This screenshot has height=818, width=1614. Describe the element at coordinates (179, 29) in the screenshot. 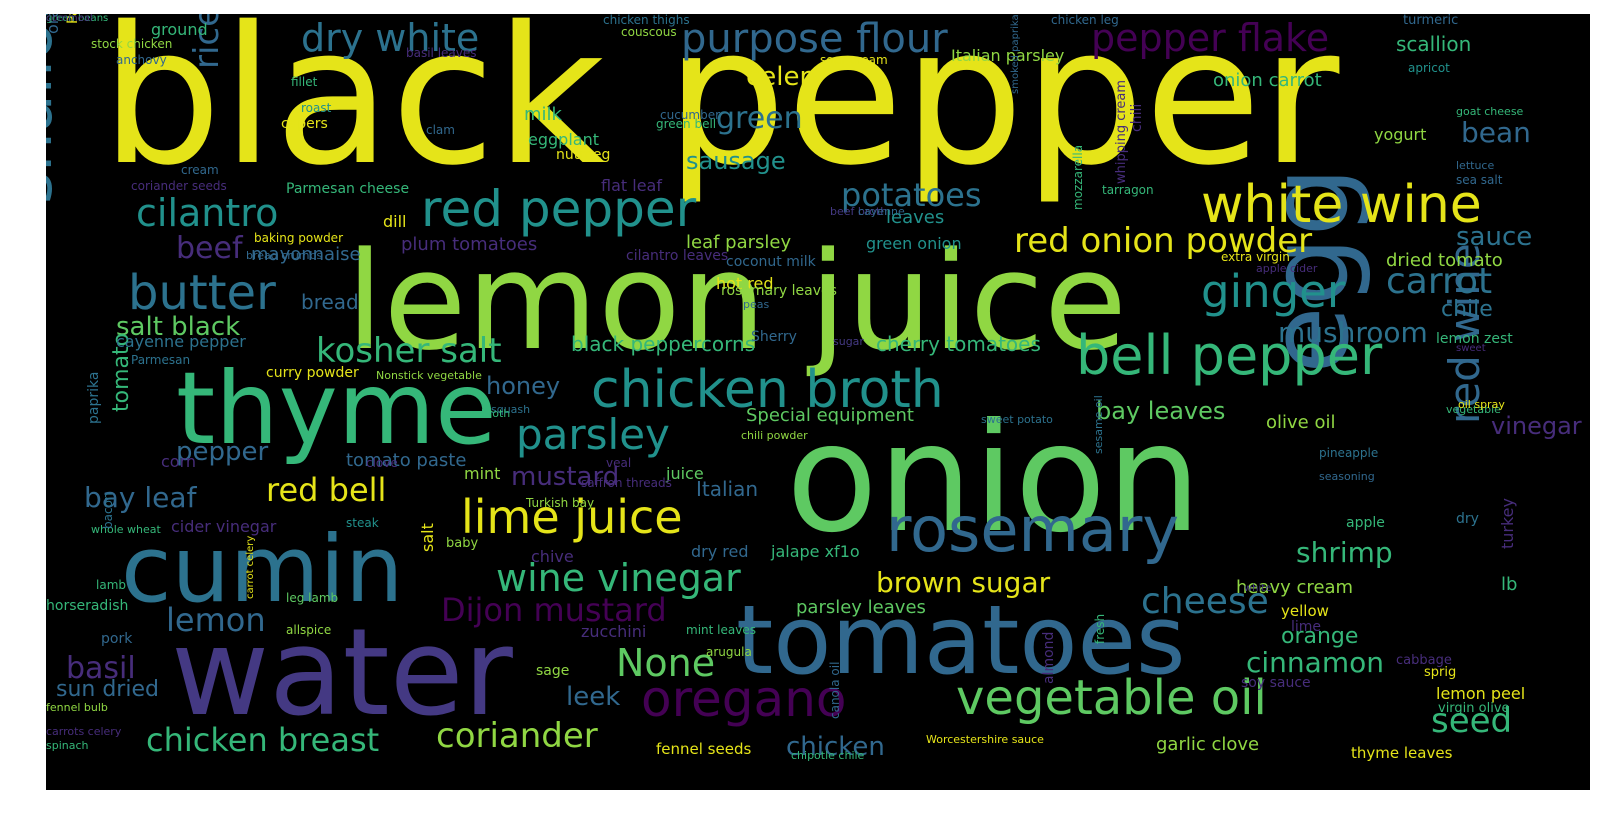

I see `word-ground: ground` at that location.